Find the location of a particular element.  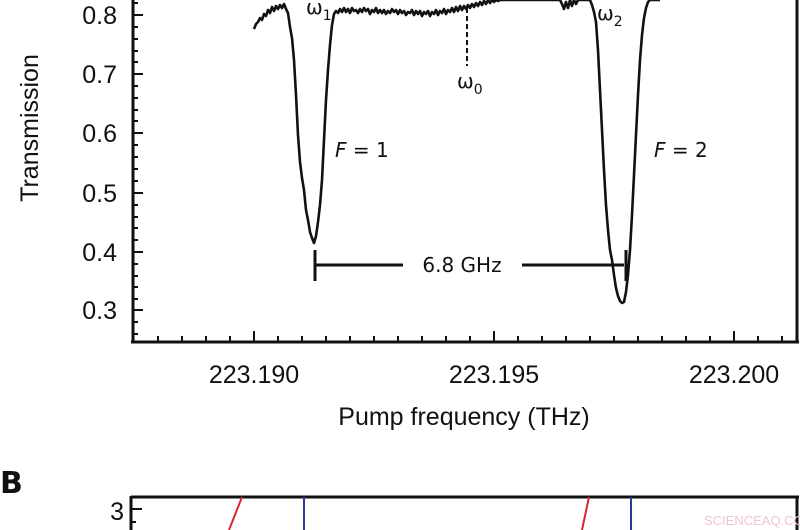

x-tick-label: 223.190 is located at coordinates (254, 375).